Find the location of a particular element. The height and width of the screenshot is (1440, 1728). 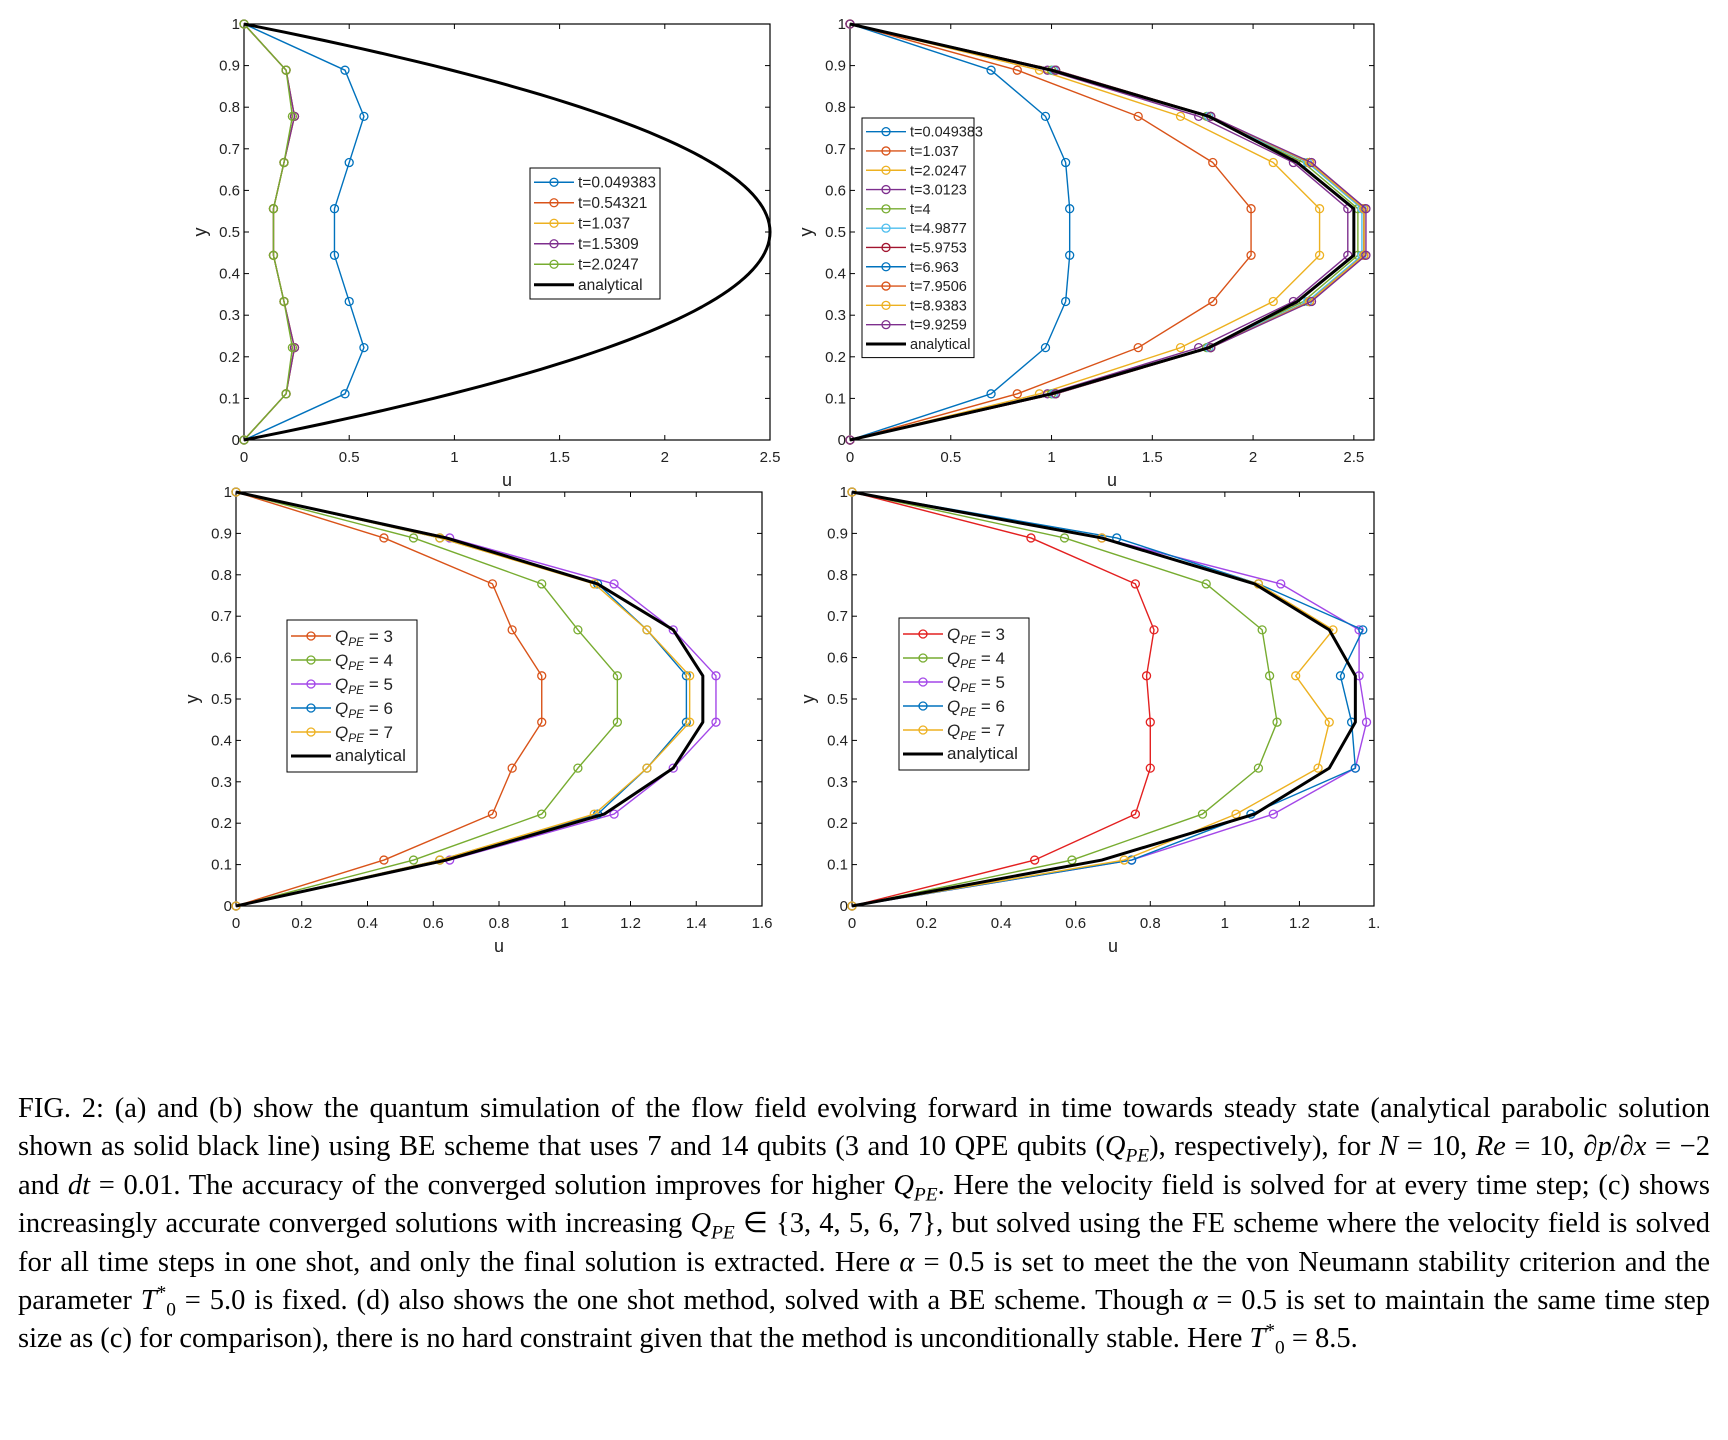

legend-label: t=6.963 is located at coordinates (934, 268).